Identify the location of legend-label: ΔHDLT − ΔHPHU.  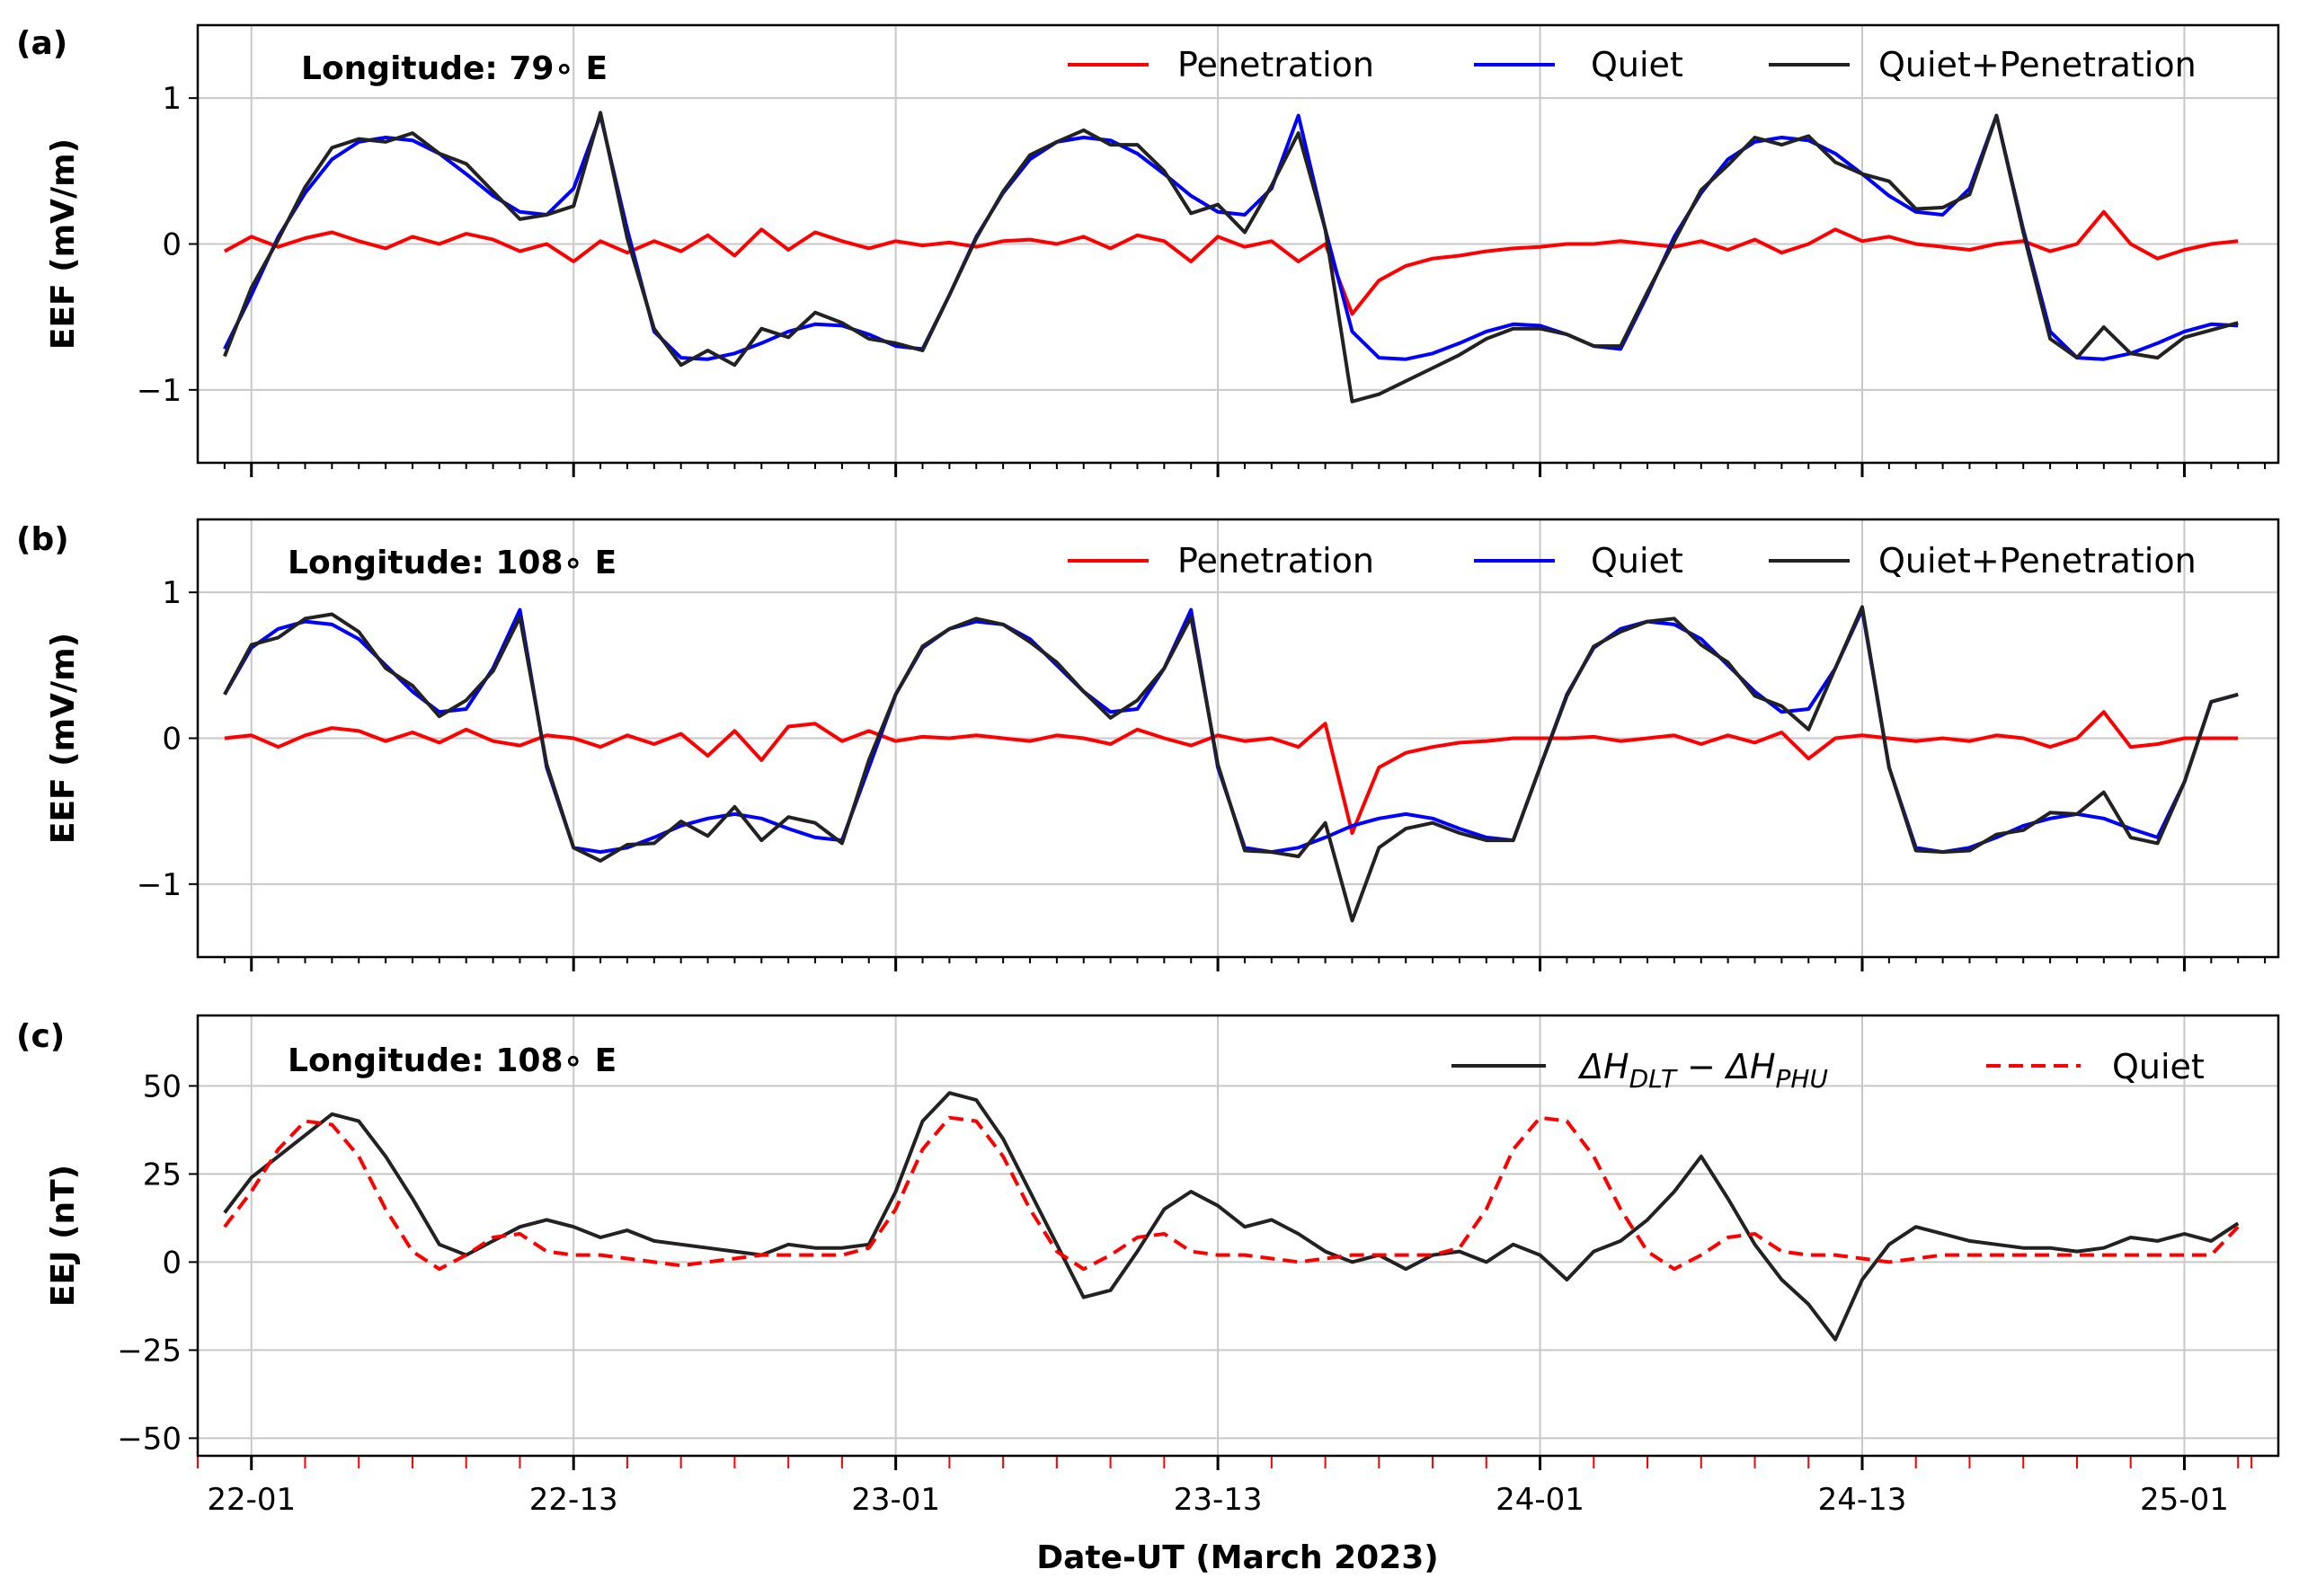
(1702, 1070).